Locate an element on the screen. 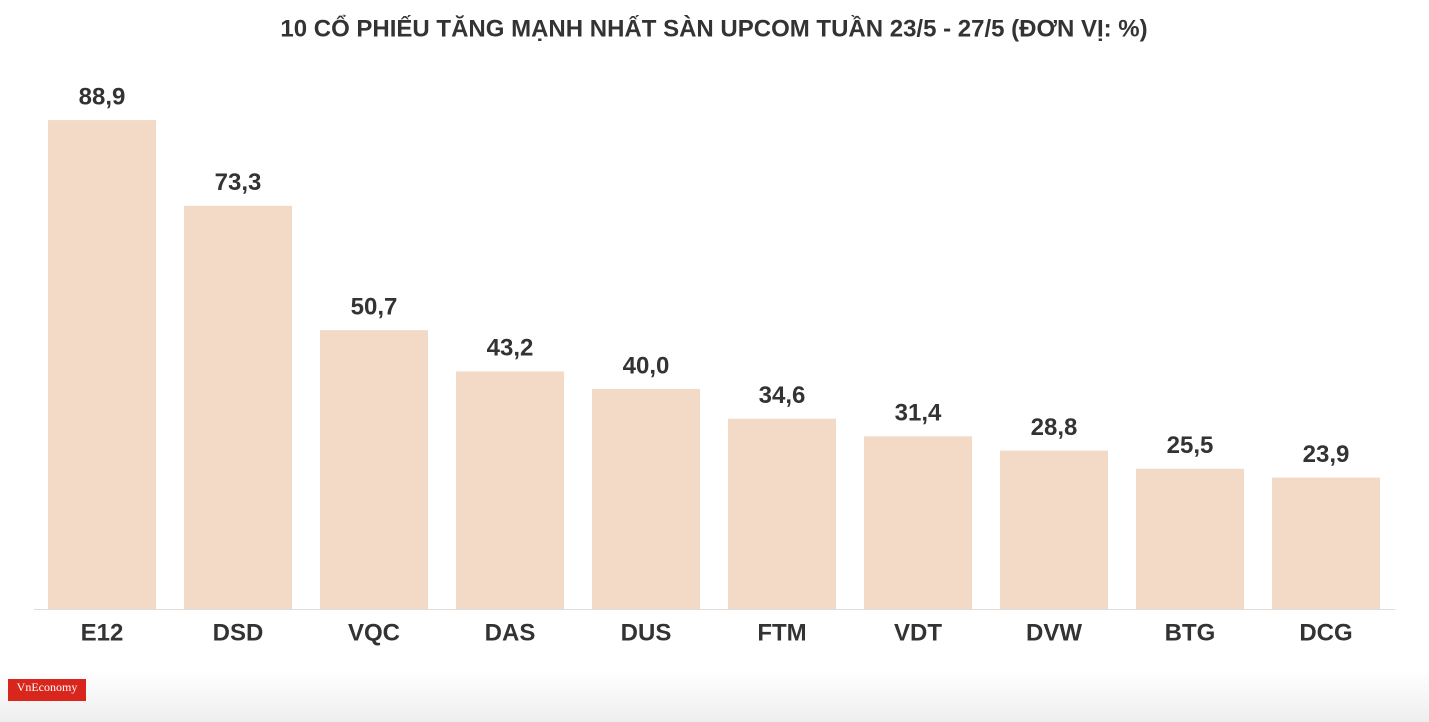 The width and height of the screenshot is (1429, 722). x-tick-label: DCG is located at coordinates (1325, 632).